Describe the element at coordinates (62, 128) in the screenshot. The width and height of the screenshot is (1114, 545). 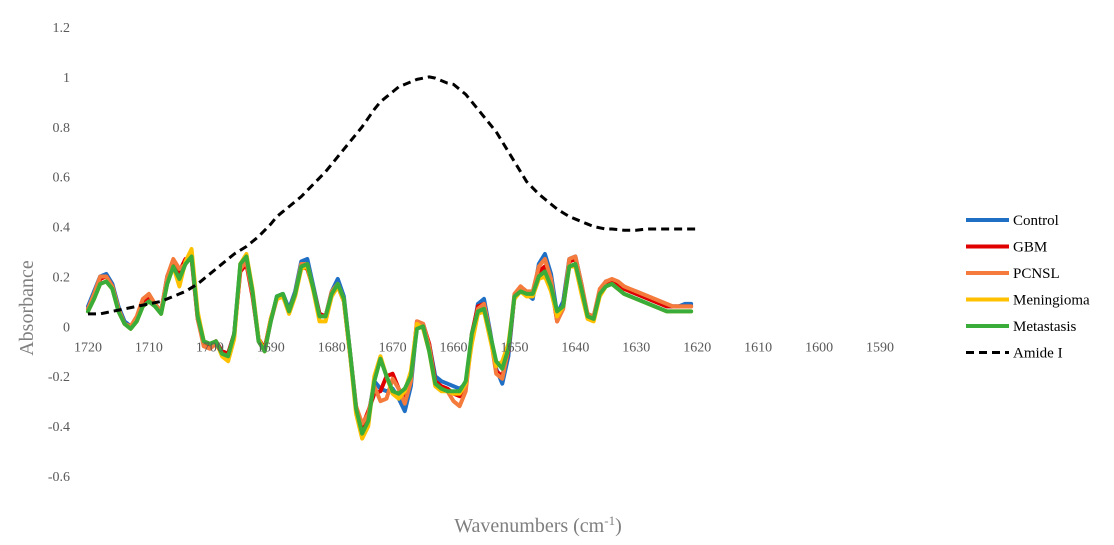
I see `y-tick-label: 0.8` at that location.